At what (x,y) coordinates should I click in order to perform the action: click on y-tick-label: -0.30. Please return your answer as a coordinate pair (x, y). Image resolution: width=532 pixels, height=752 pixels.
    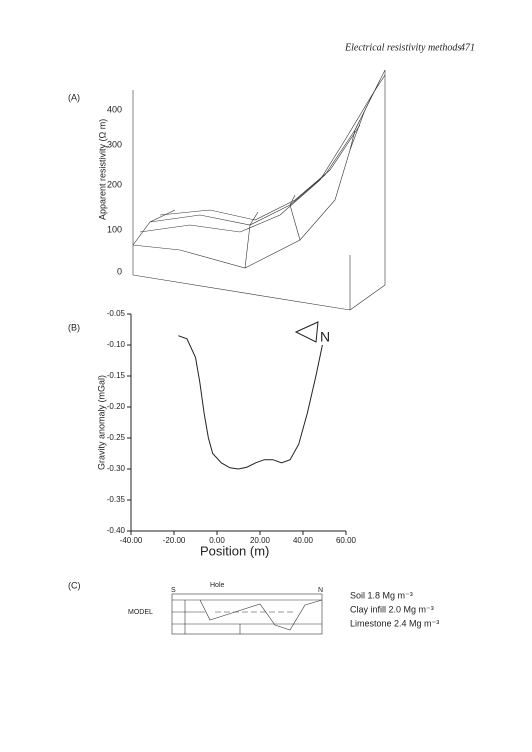
    Looking at the image, I should click on (116, 468).